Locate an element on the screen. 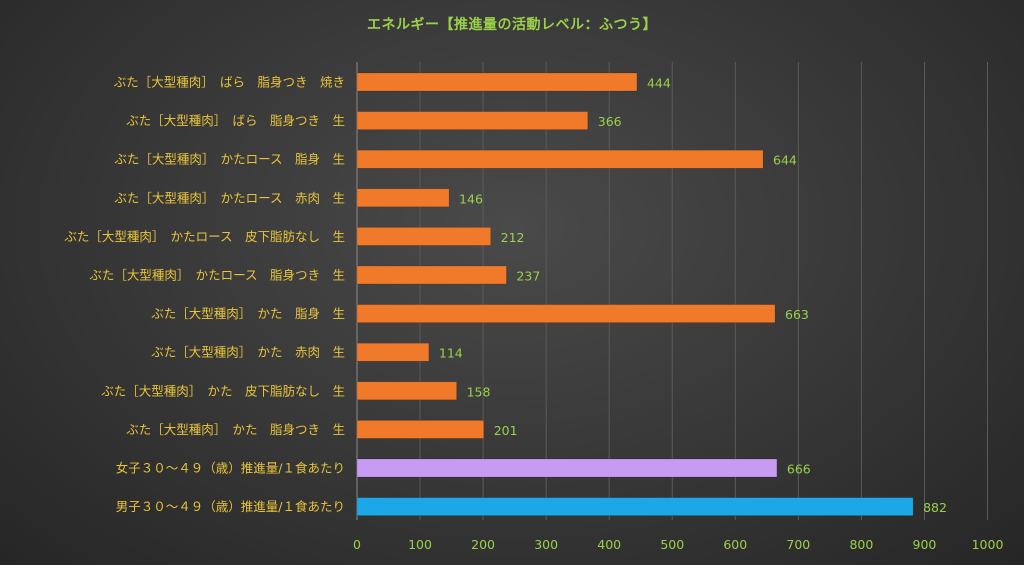 This screenshot has width=1024, height=565. data-label: 158 is located at coordinates (479, 391).